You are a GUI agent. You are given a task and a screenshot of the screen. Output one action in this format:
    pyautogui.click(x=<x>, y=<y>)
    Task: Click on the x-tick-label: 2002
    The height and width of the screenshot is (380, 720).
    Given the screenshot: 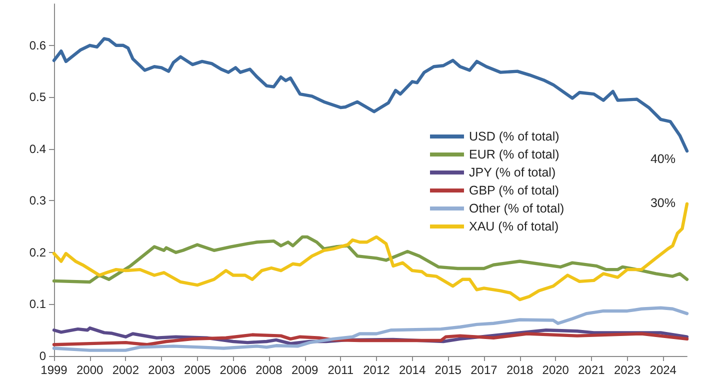 What is the action you would take?
    pyautogui.click(x=126, y=370)
    